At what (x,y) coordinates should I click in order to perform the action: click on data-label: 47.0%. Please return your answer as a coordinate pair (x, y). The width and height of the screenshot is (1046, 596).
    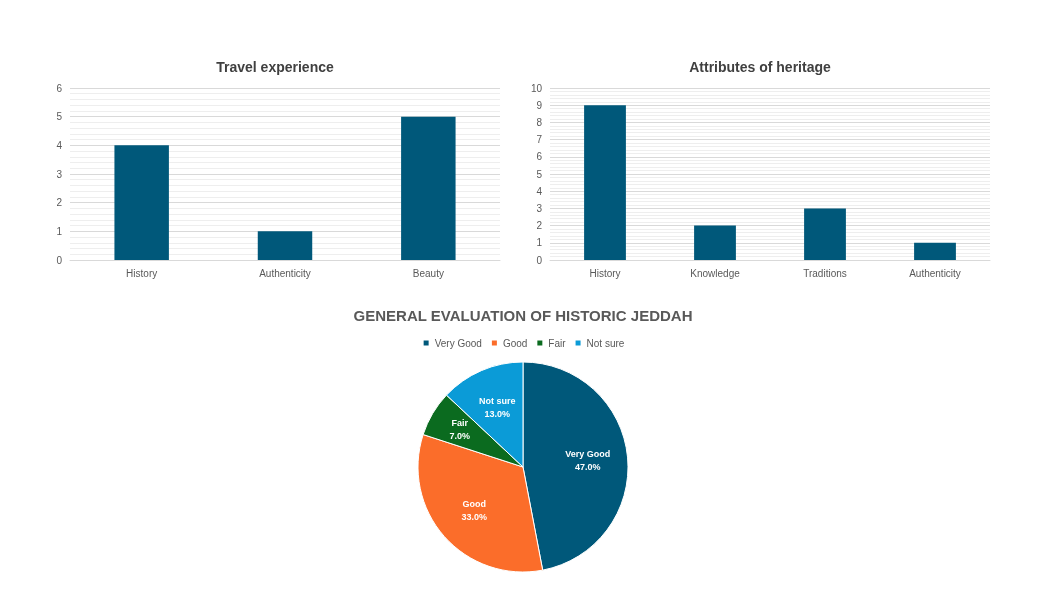
    Looking at the image, I should click on (588, 467).